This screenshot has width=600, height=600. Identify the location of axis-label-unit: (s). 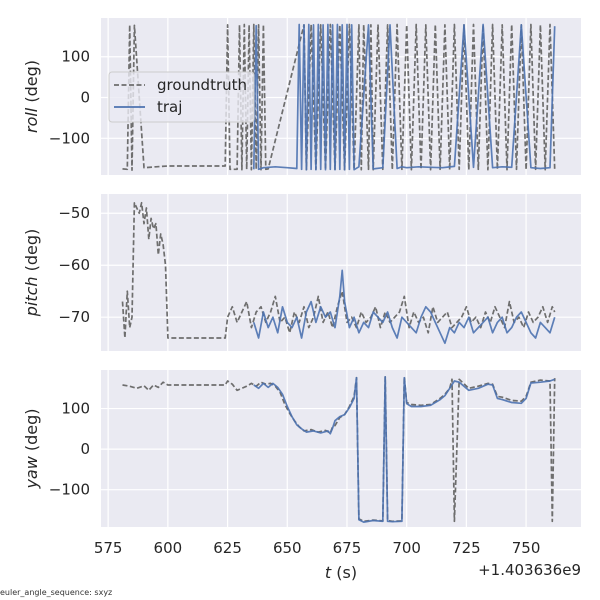
(344, 572).